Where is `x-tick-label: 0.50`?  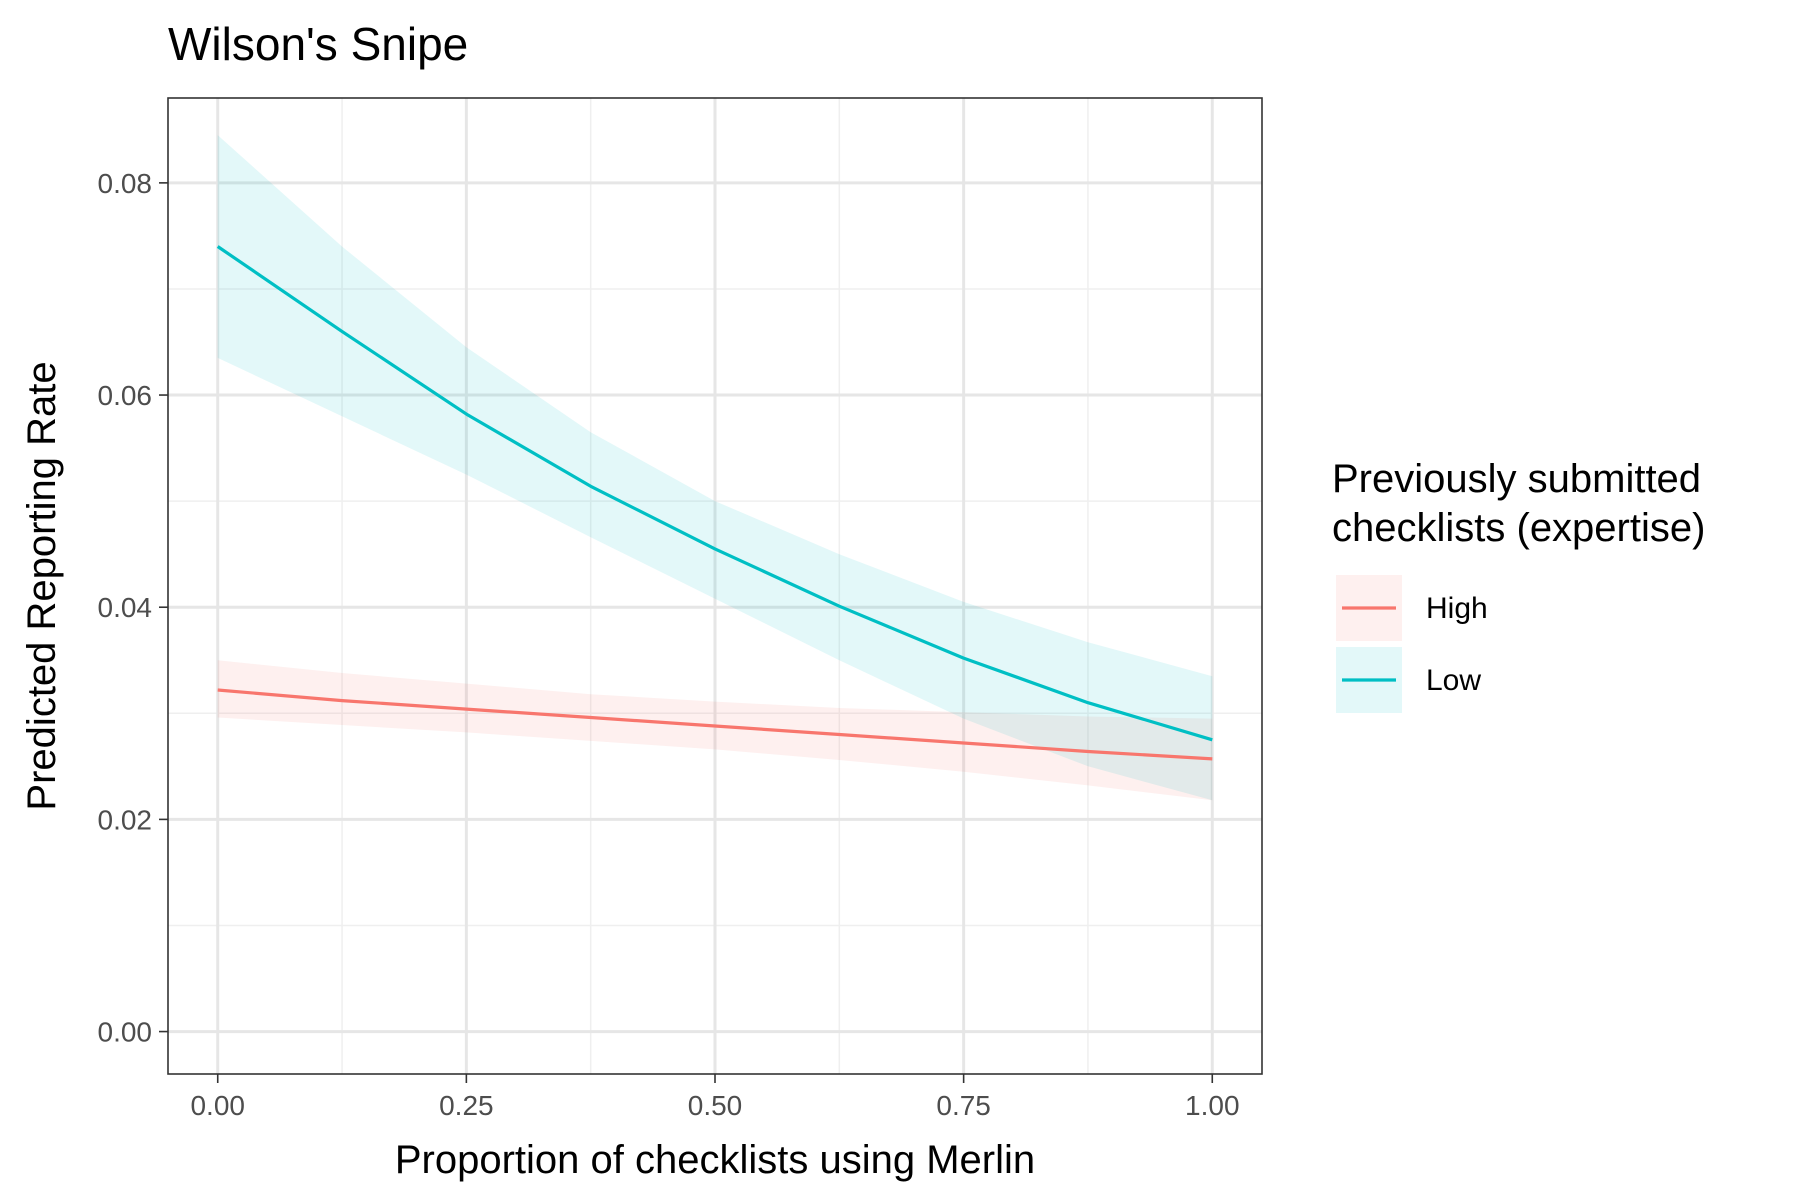
x-tick-label: 0.50 is located at coordinates (715, 1105).